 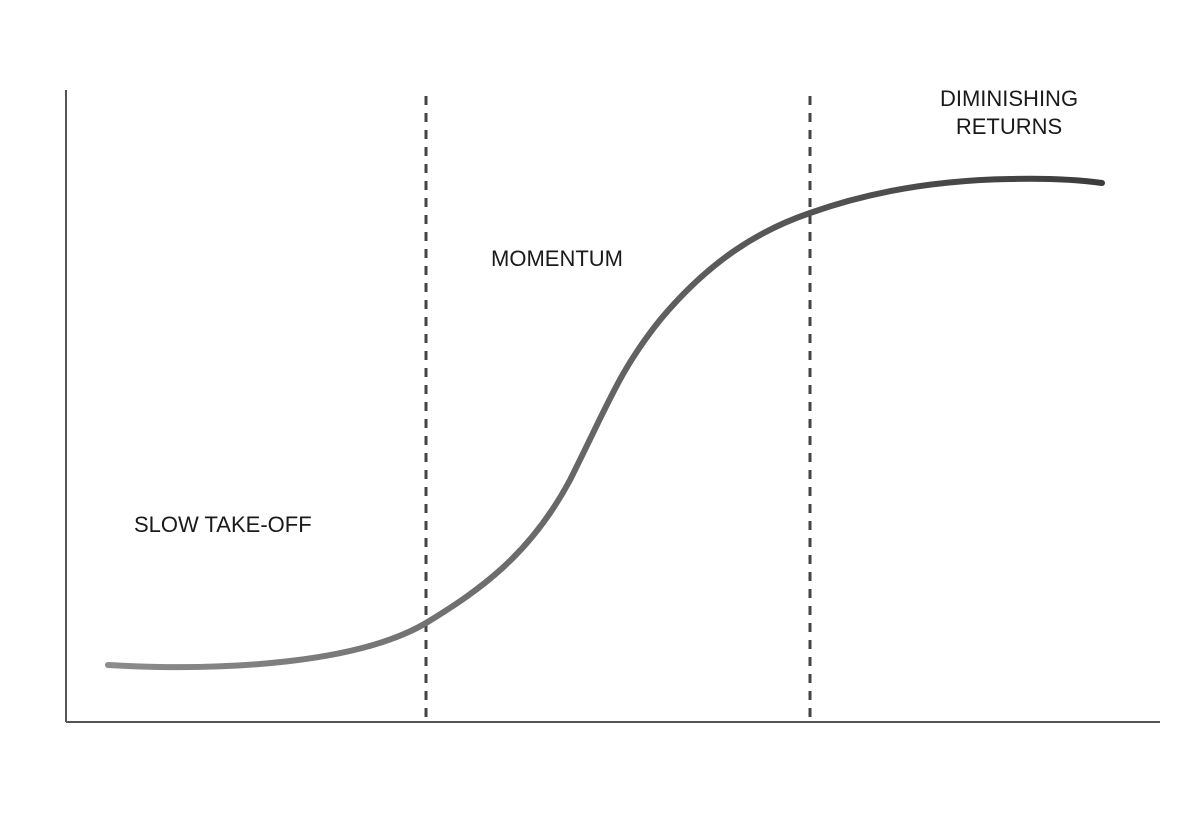 I want to click on label-diminishing-returns-line2: RETURNS, so click(x=1009, y=126).